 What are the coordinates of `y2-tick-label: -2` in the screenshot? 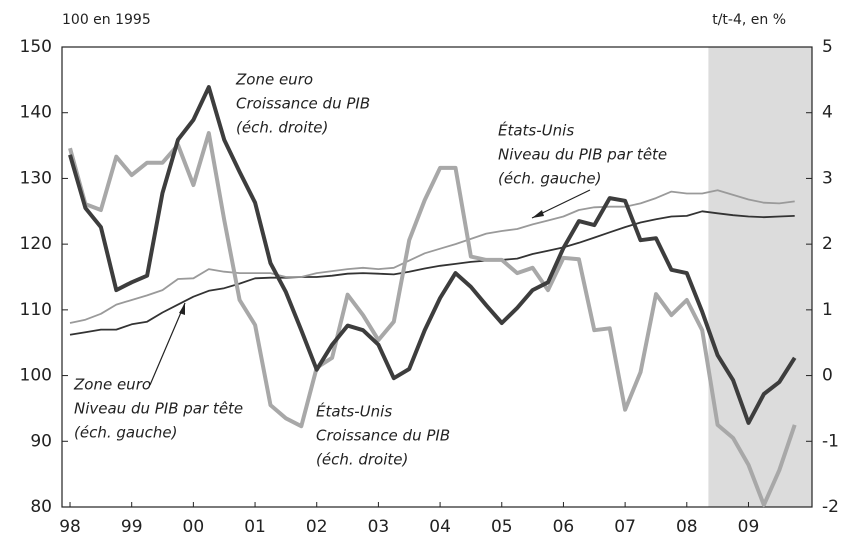 It's located at (830, 507).